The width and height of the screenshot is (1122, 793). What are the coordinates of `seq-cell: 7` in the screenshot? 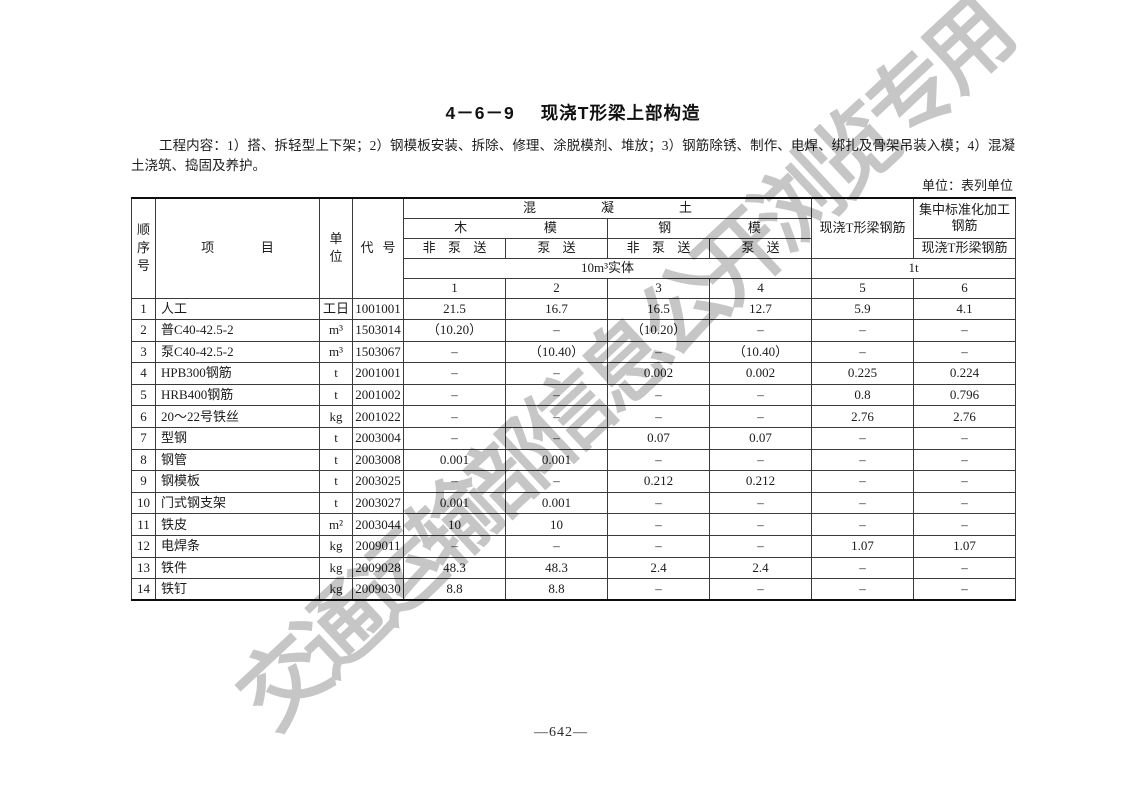 It's located at (143, 438).